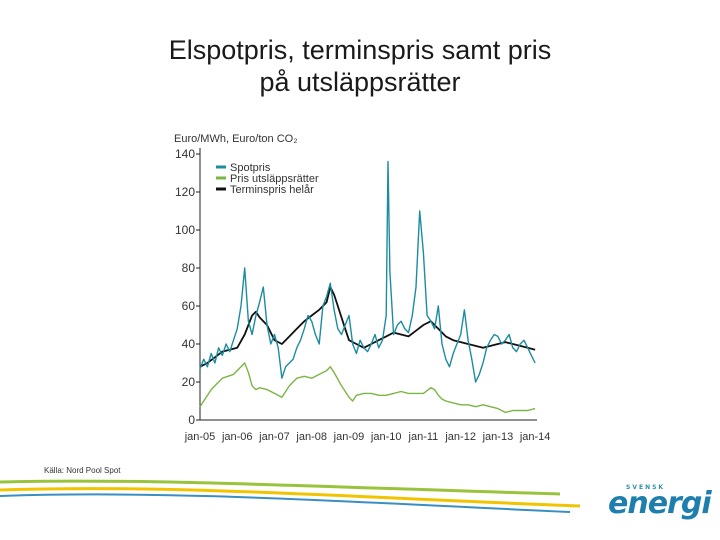  Describe the element at coordinates (534, 437) in the screenshot. I see `x-tick-label: jan-14` at that location.